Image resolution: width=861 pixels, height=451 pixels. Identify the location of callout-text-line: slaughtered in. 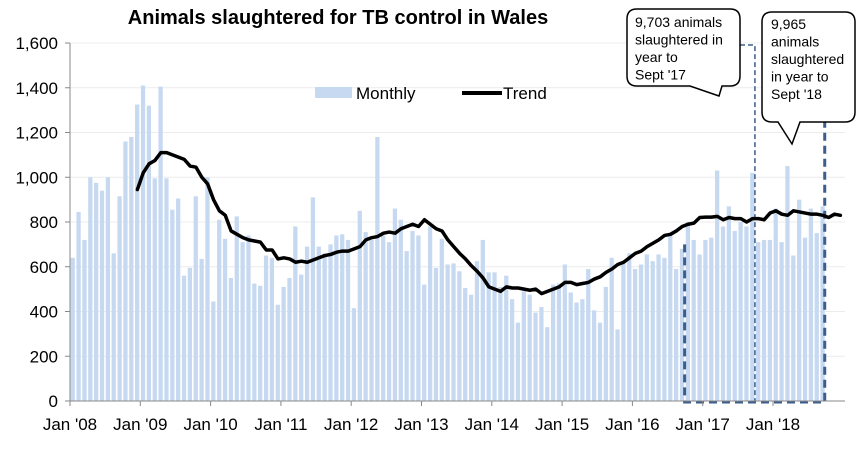
(679, 40).